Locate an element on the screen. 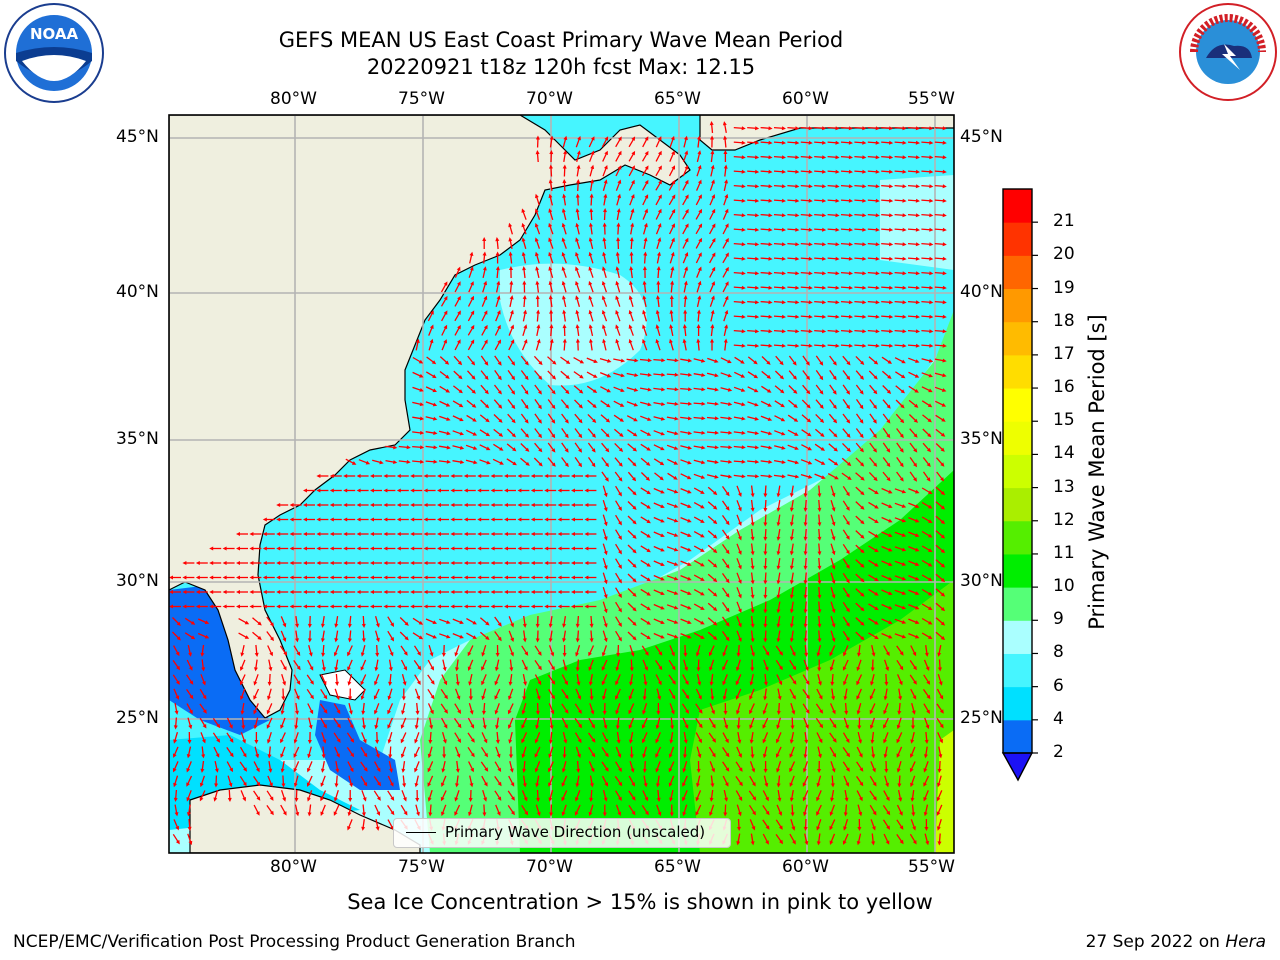  noaa-logo: NOAA is located at coordinates (54, 53).